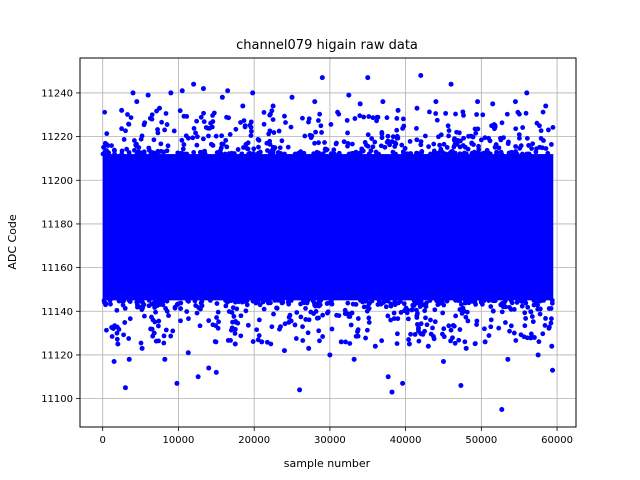 The width and height of the screenshot is (640, 480). What do you see at coordinates (57, 181) in the screenshot?
I see `y-tick-label: 11200` at bounding box center [57, 181].